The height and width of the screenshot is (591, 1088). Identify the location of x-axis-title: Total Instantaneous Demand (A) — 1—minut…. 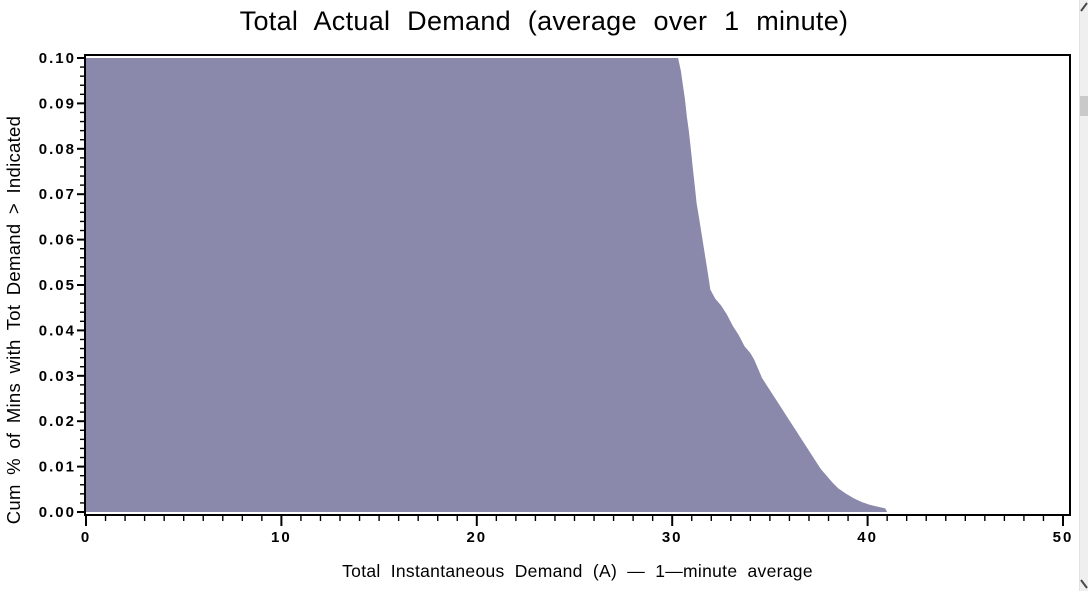
(577, 571).